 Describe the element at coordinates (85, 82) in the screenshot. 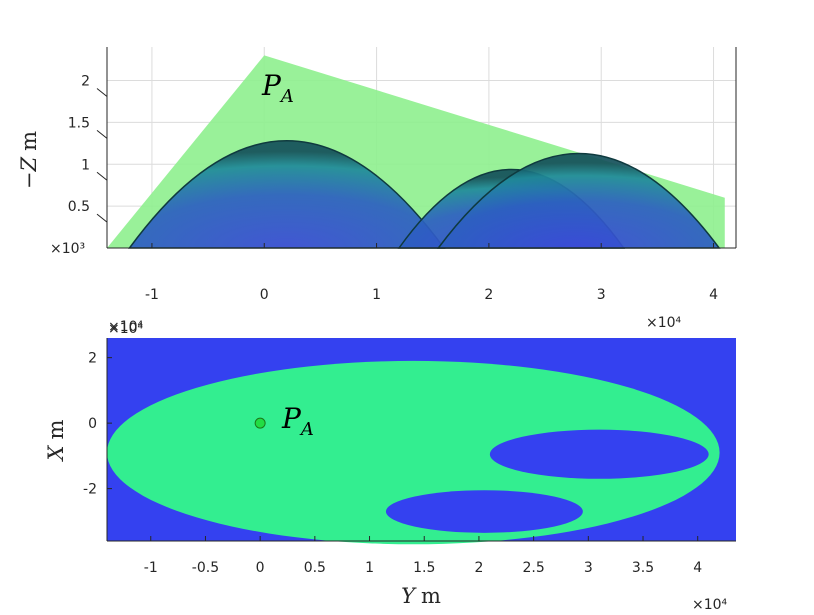

I see `top-y-tick-label: 2` at that location.